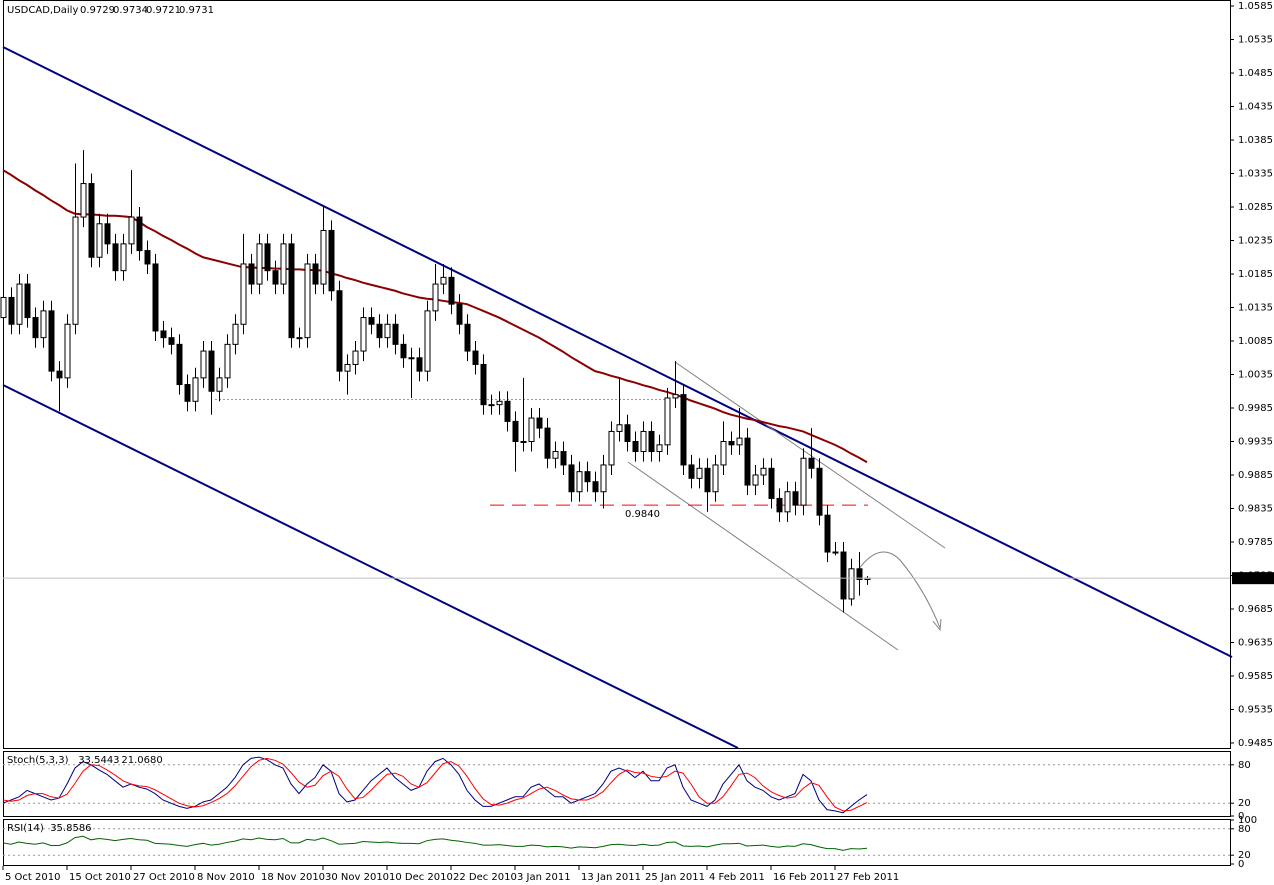  Describe the element at coordinates (1255, 743) in the screenshot. I see `y-tick-label: 0.9485` at that location.